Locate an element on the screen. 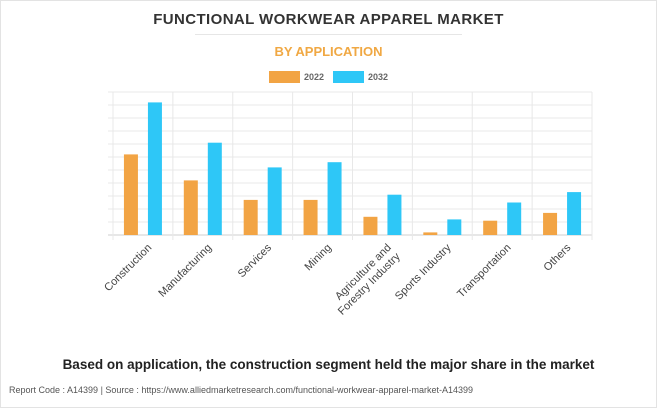  legend-item-2022: 2022 is located at coordinates (296, 77).